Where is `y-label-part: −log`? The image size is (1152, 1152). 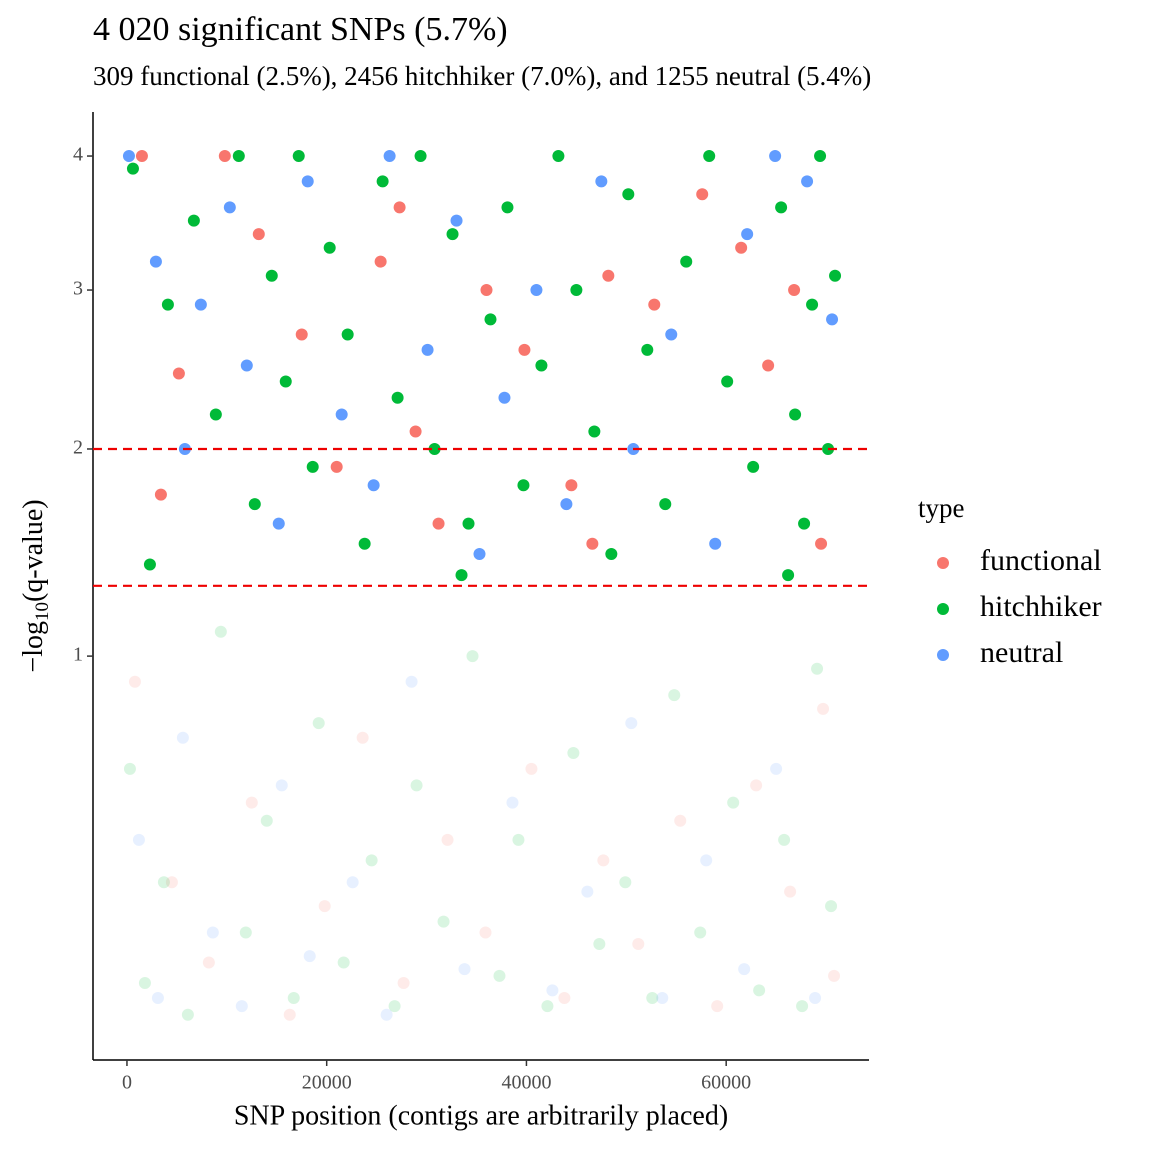
y-label-part: −log is located at coordinates (33, 647).